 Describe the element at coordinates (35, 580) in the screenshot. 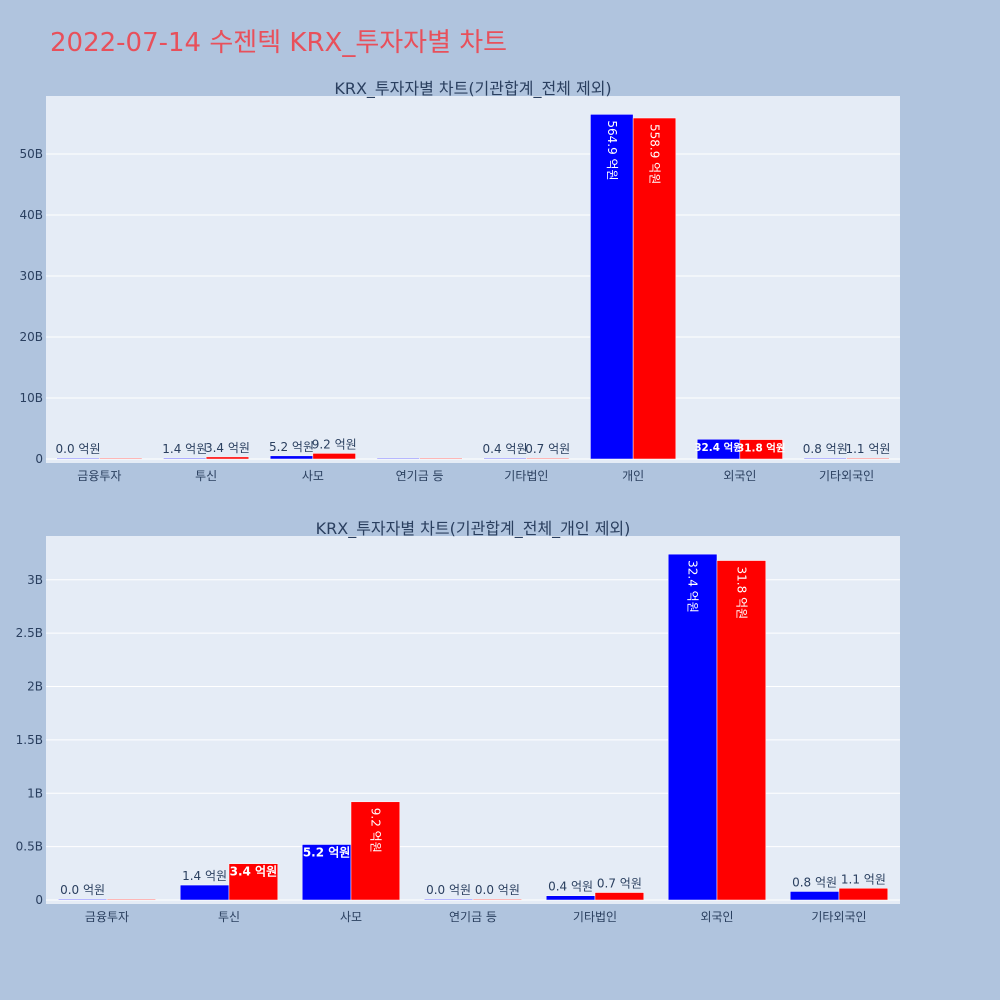

I see `y-tick-label: 3B` at that location.